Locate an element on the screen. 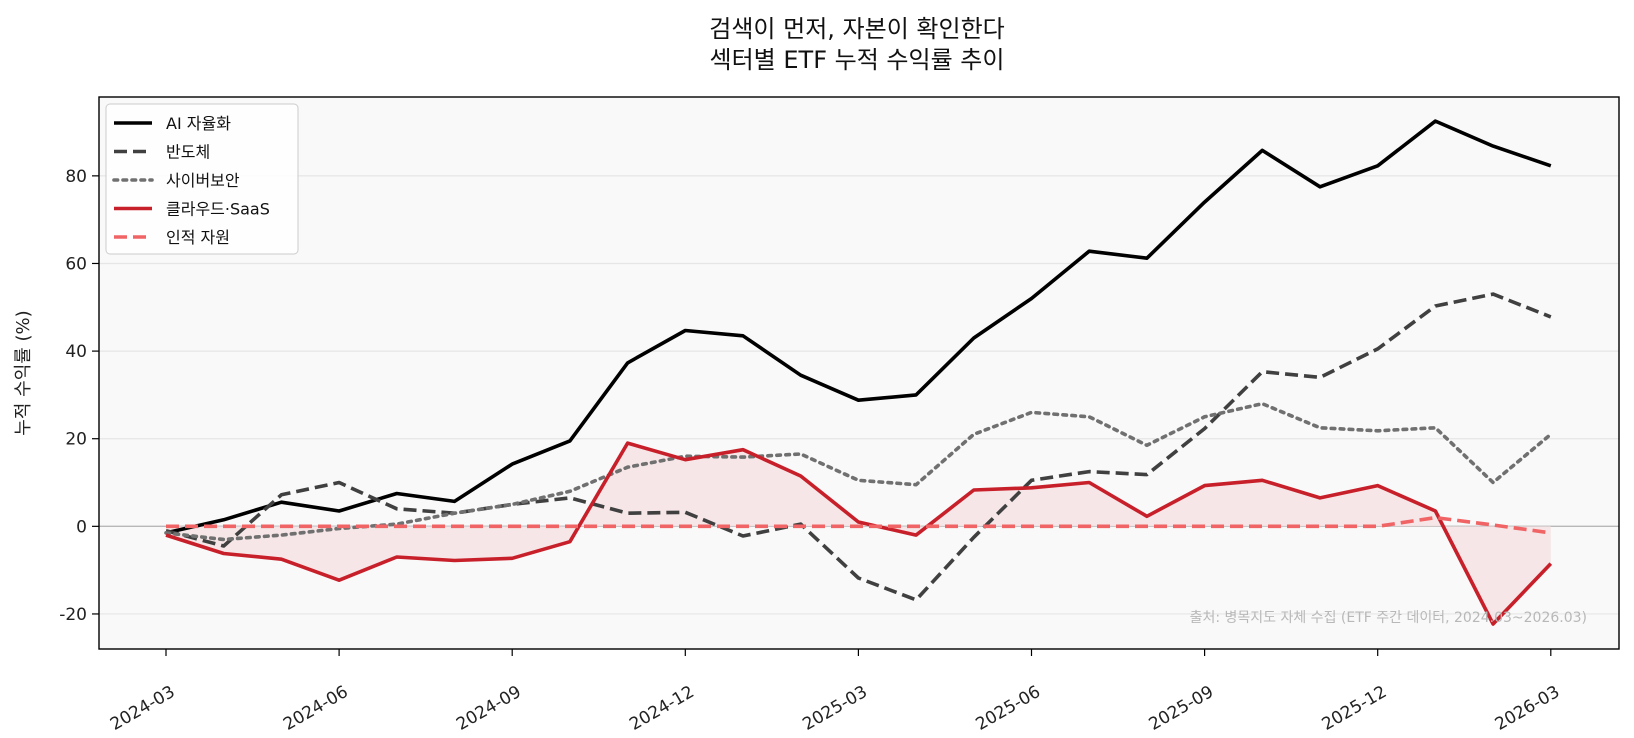 The width and height of the screenshot is (1634, 738). legend-box is located at coordinates (202, 179).